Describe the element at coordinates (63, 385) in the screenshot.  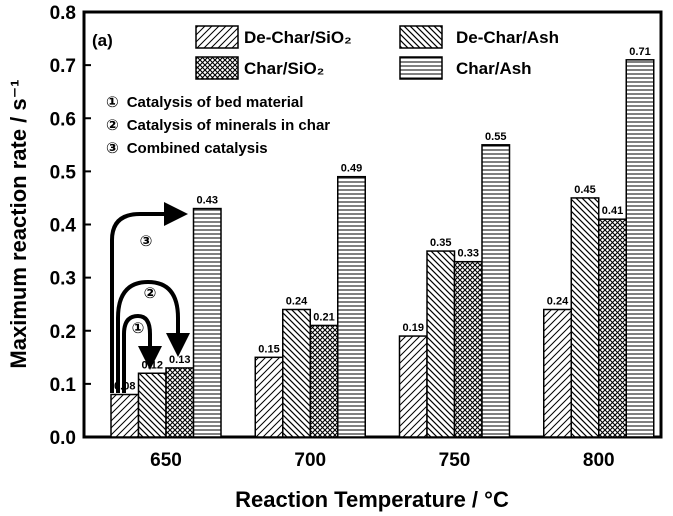
I see `y-tick-label: 0.1` at that location.